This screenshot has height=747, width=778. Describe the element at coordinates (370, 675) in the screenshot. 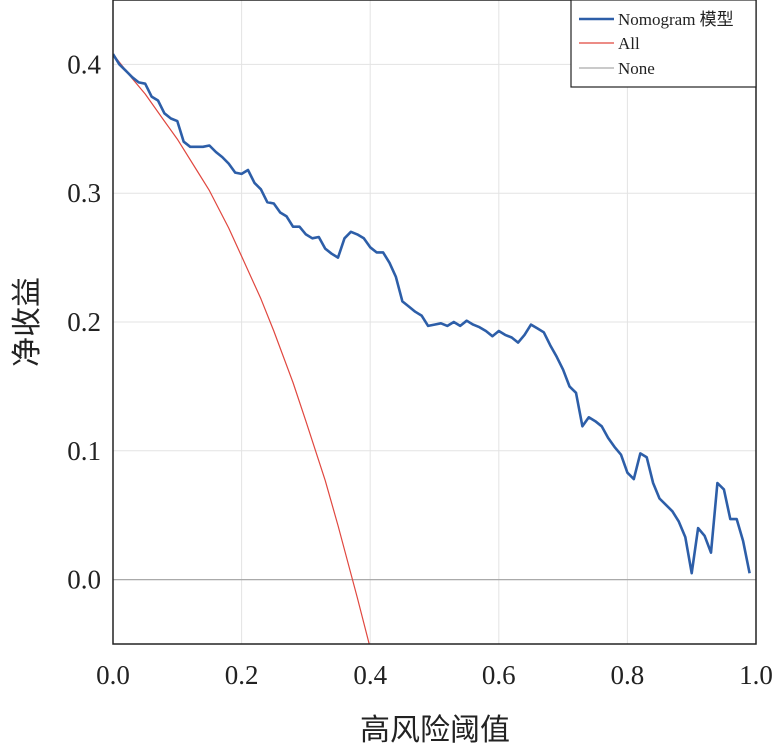

I see `x-tick-label: 0.4` at that location.